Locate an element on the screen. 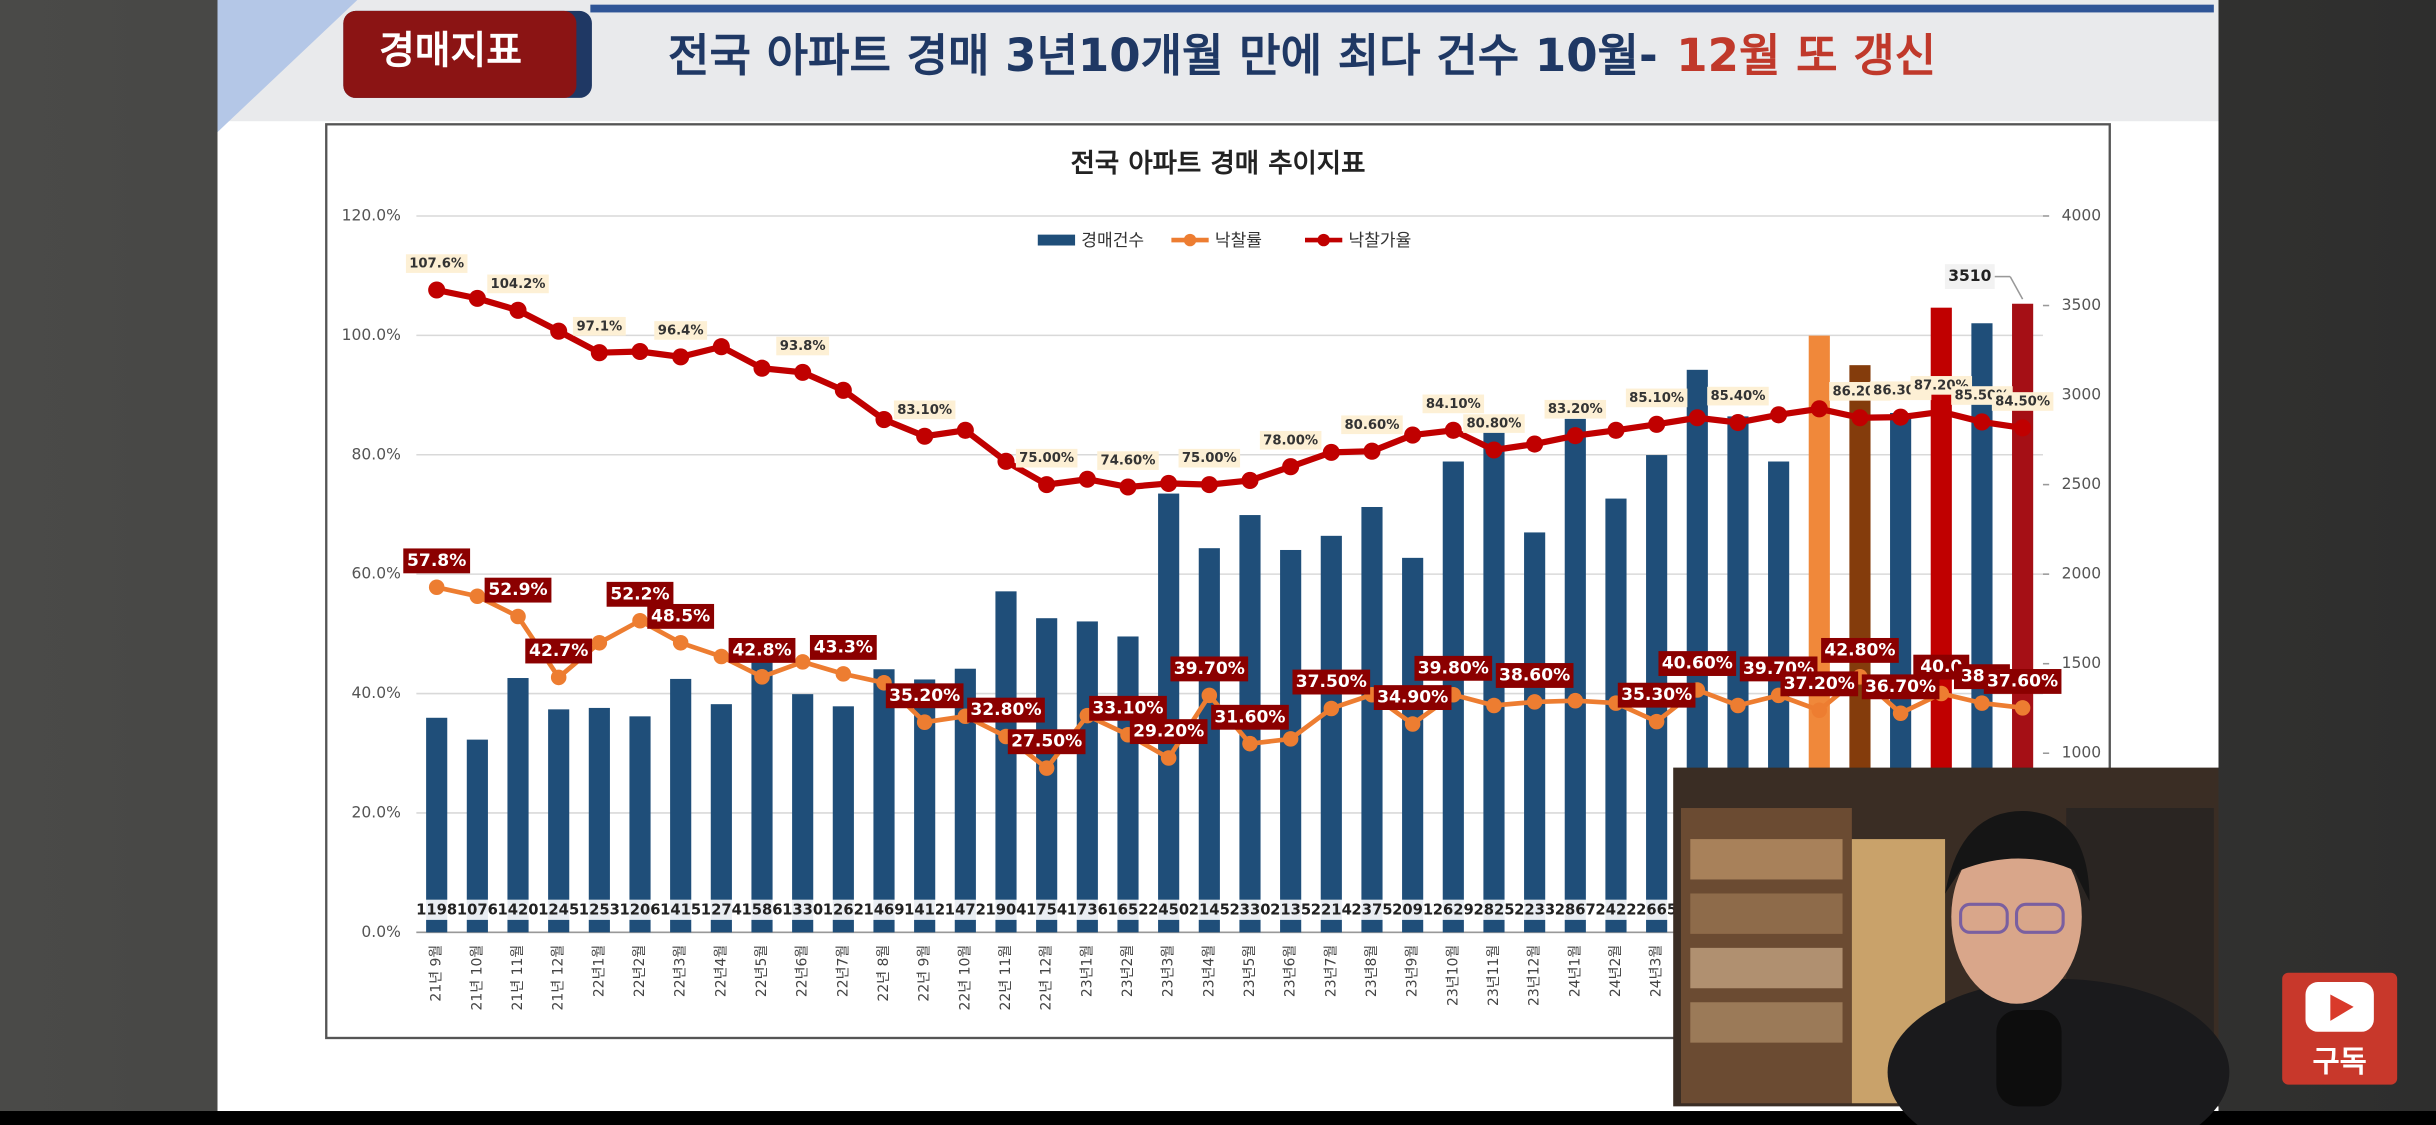  x-tick-label: 22년7월 is located at coordinates (843, 971).